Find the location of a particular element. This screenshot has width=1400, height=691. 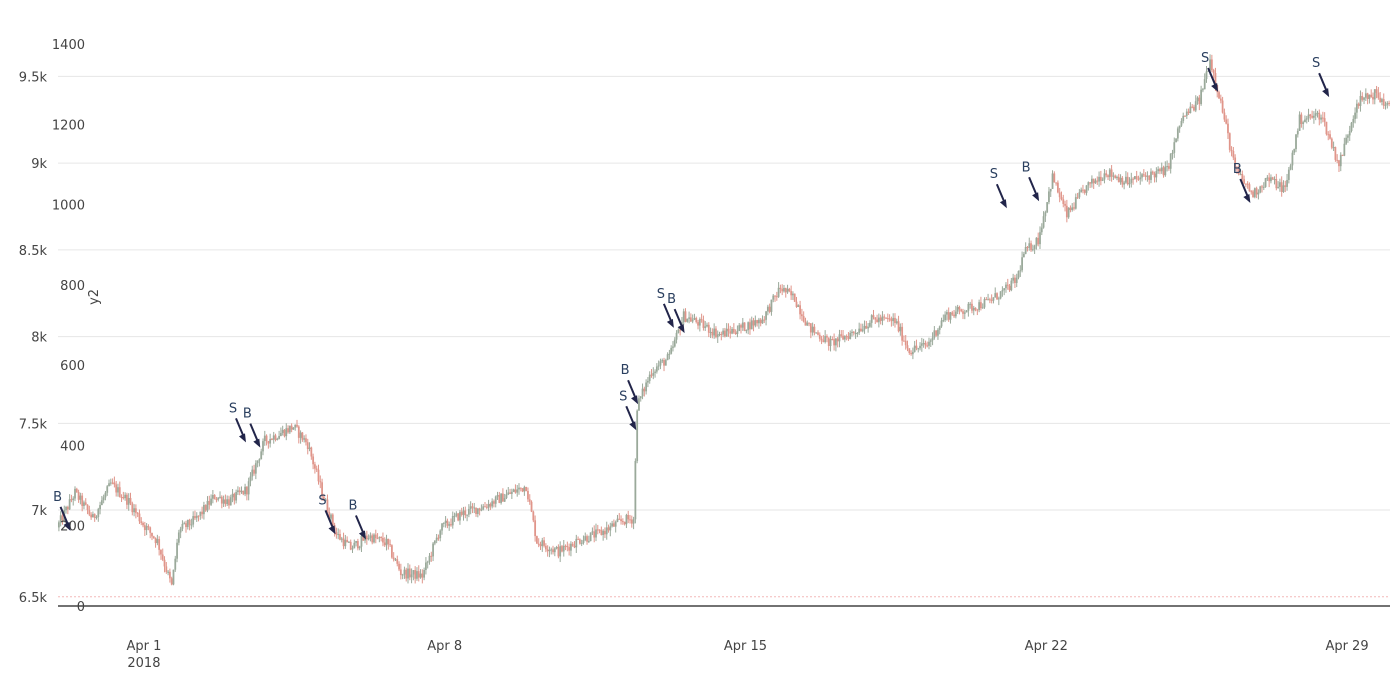

price-tick-label: 9k is located at coordinates (39, 164).